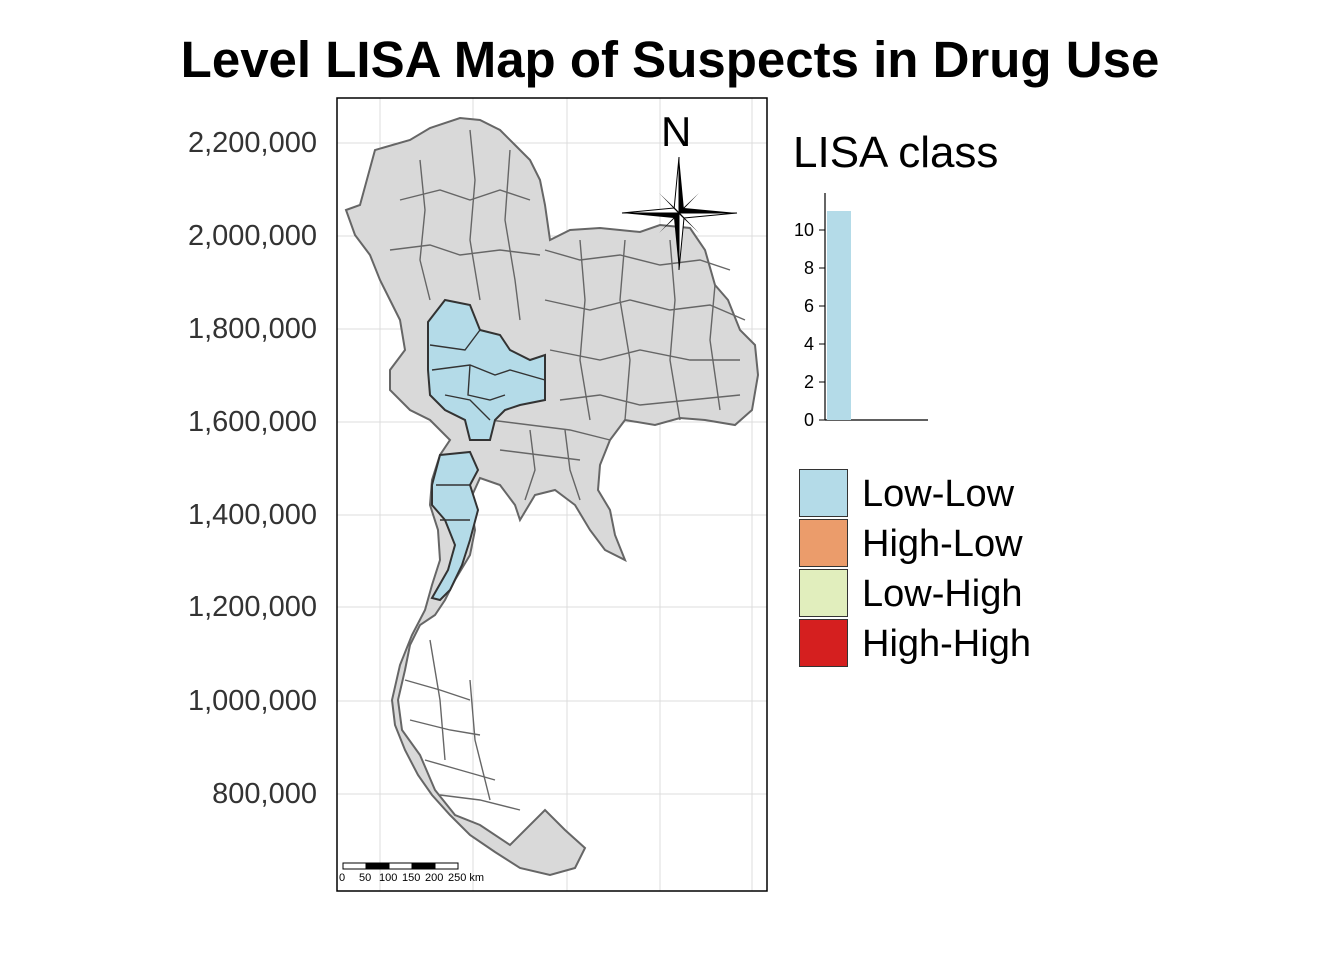 The width and height of the screenshot is (1344, 960). What do you see at coordinates (252, 515) in the screenshot?
I see `y-tick-label: 1,400,000` at bounding box center [252, 515].